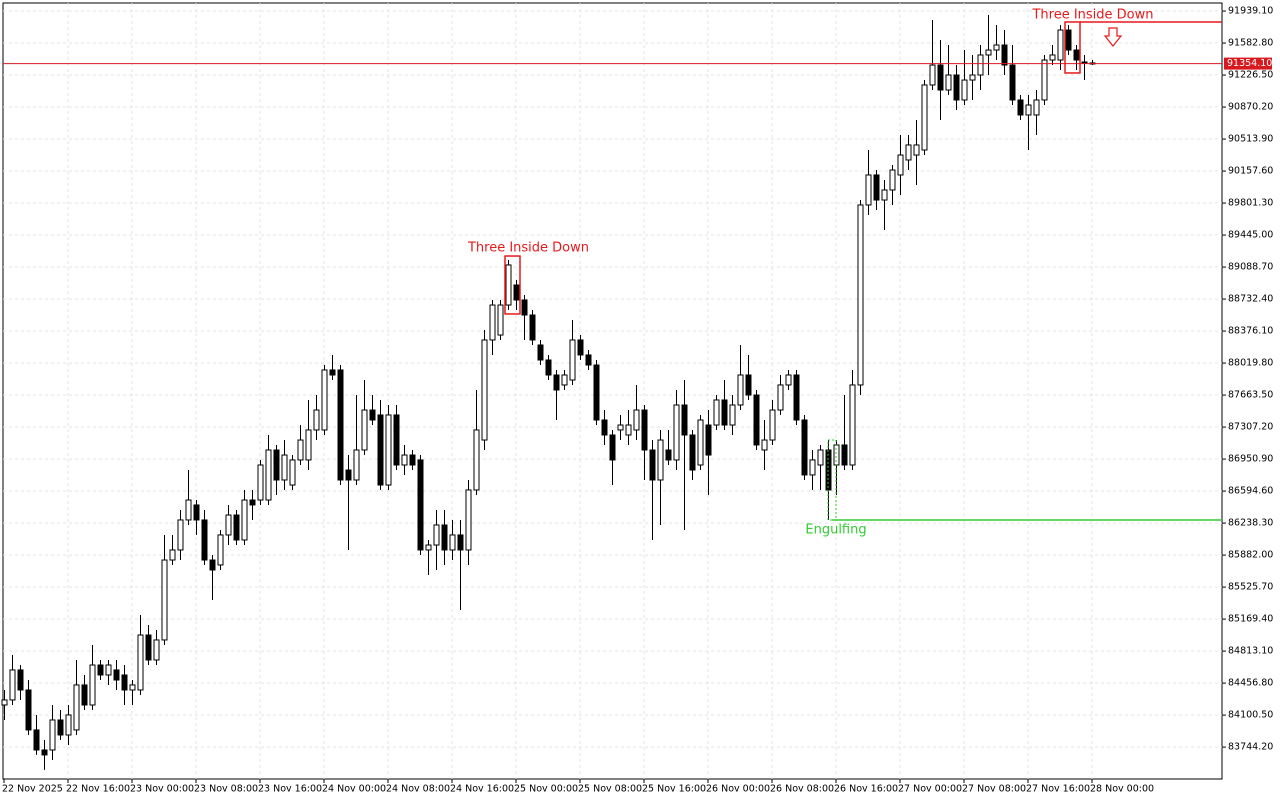 The height and width of the screenshot is (800, 1280). What do you see at coordinates (866, 789) in the screenshot?
I see `x-tick-label: 26 Nov 16:00` at bounding box center [866, 789].